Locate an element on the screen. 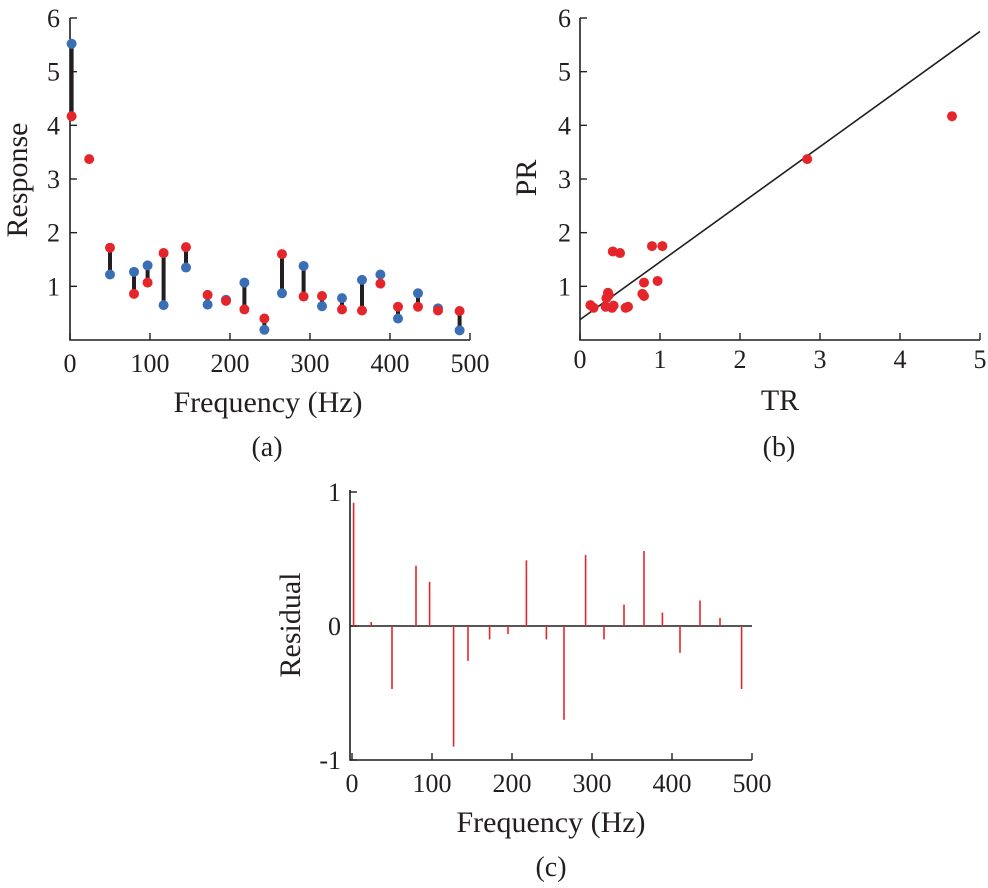 The image size is (988, 888). panel-b-x-tick-label: 3 is located at coordinates (820, 359).